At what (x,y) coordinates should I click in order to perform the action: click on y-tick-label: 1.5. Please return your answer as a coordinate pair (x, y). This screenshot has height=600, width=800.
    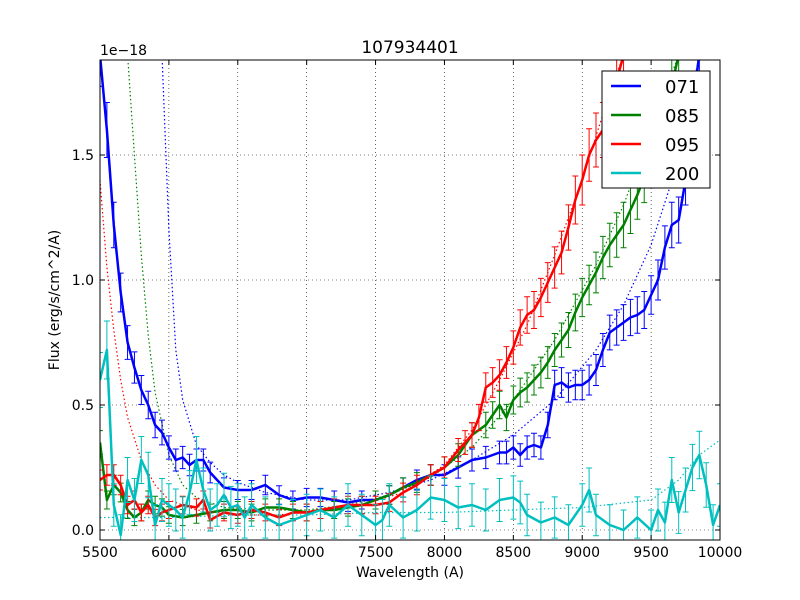
    Looking at the image, I should click on (83, 156).